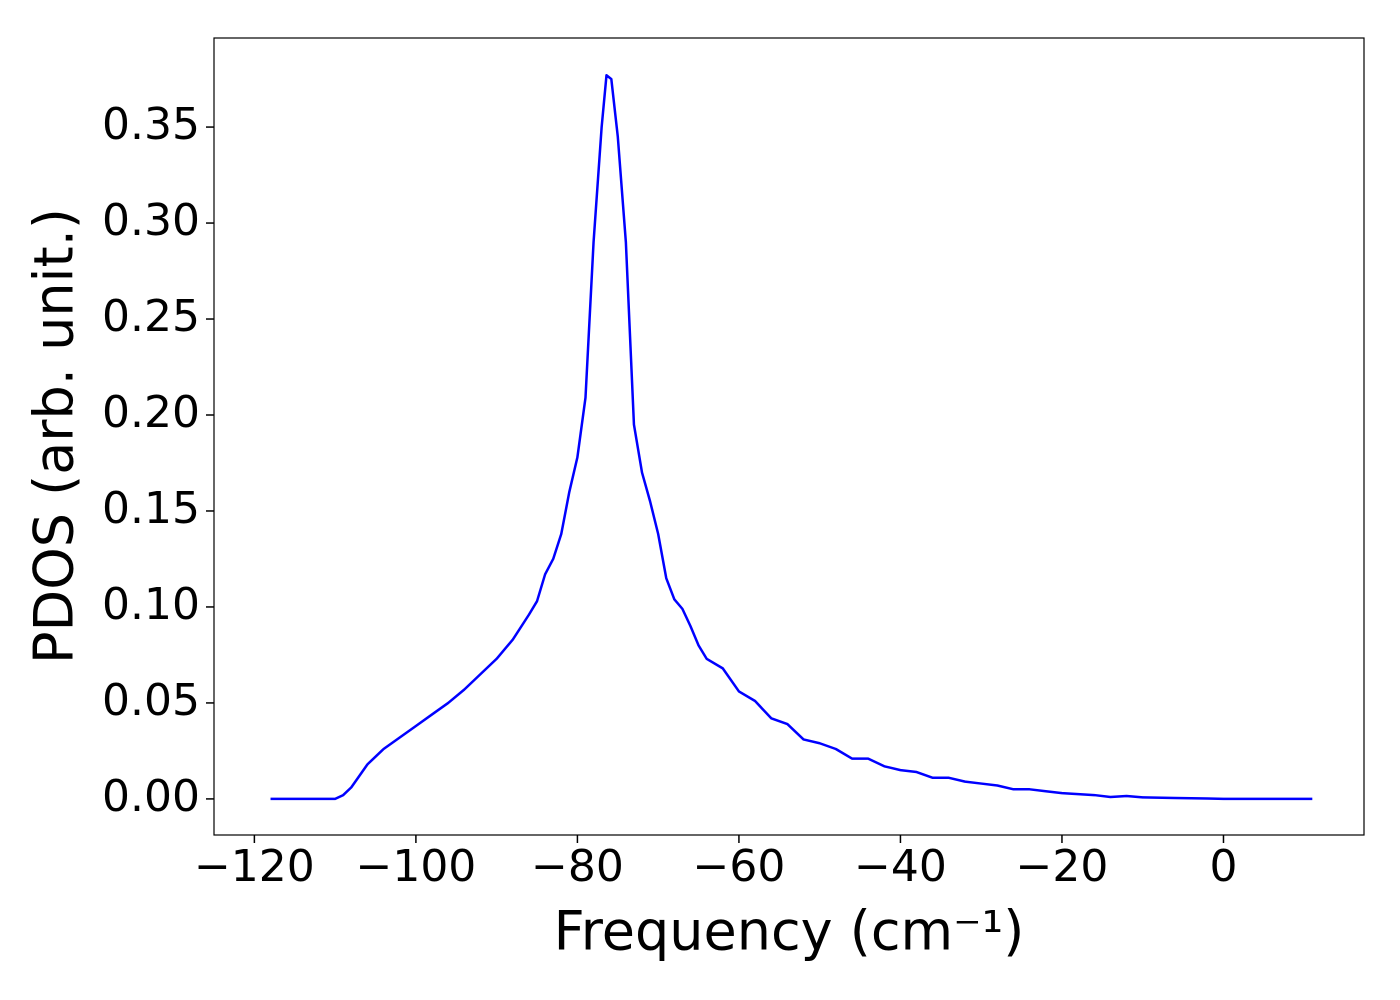 Image resolution: width=1400 pixels, height=1000 pixels. What do you see at coordinates (151, 796) in the screenshot?
I see `y-tick-label: 0.00` at bounding box center [151, 796].